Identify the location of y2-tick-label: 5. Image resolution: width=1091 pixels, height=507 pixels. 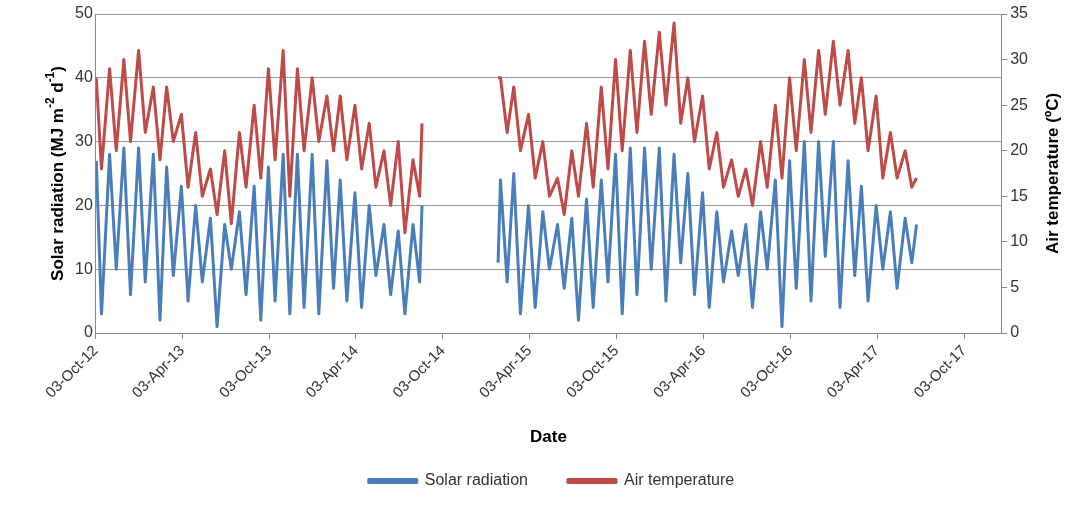
(1015, 286).